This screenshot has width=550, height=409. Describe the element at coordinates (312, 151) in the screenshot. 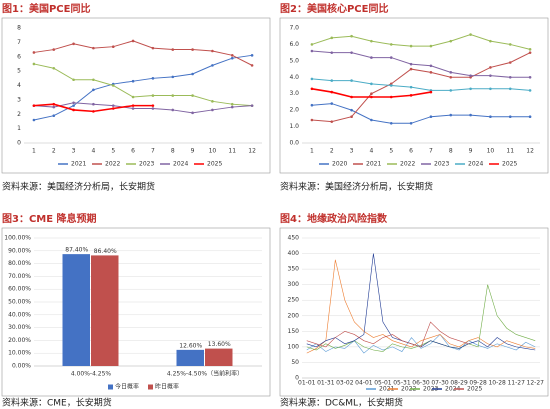

I see `x-tick-label: 1` at that location.